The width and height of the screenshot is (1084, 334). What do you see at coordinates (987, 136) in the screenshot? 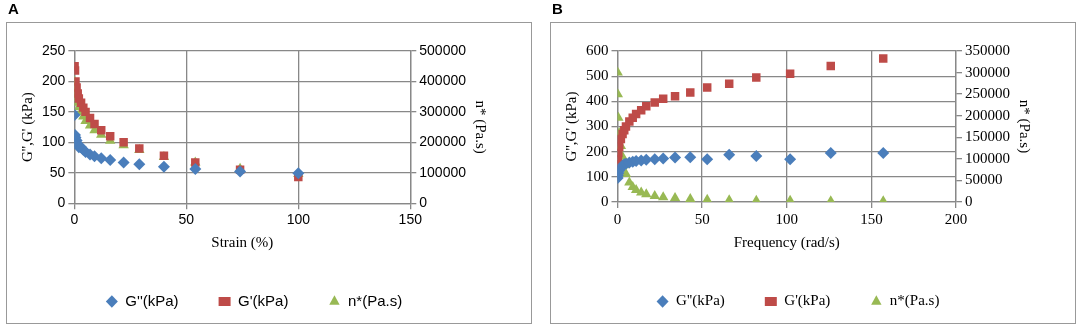
I see `y2-tick-label: 150000` at bounding box center [987, 136].